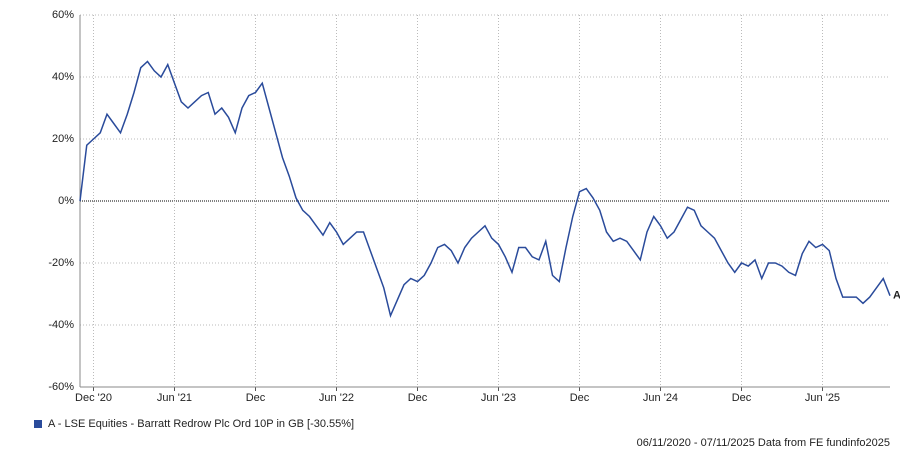 The width and height of the screenshot is (900, 450). Describe the element at coordinates (174, 398) in the screenshot. I see `x-tick-label: Jun '21` at that location.